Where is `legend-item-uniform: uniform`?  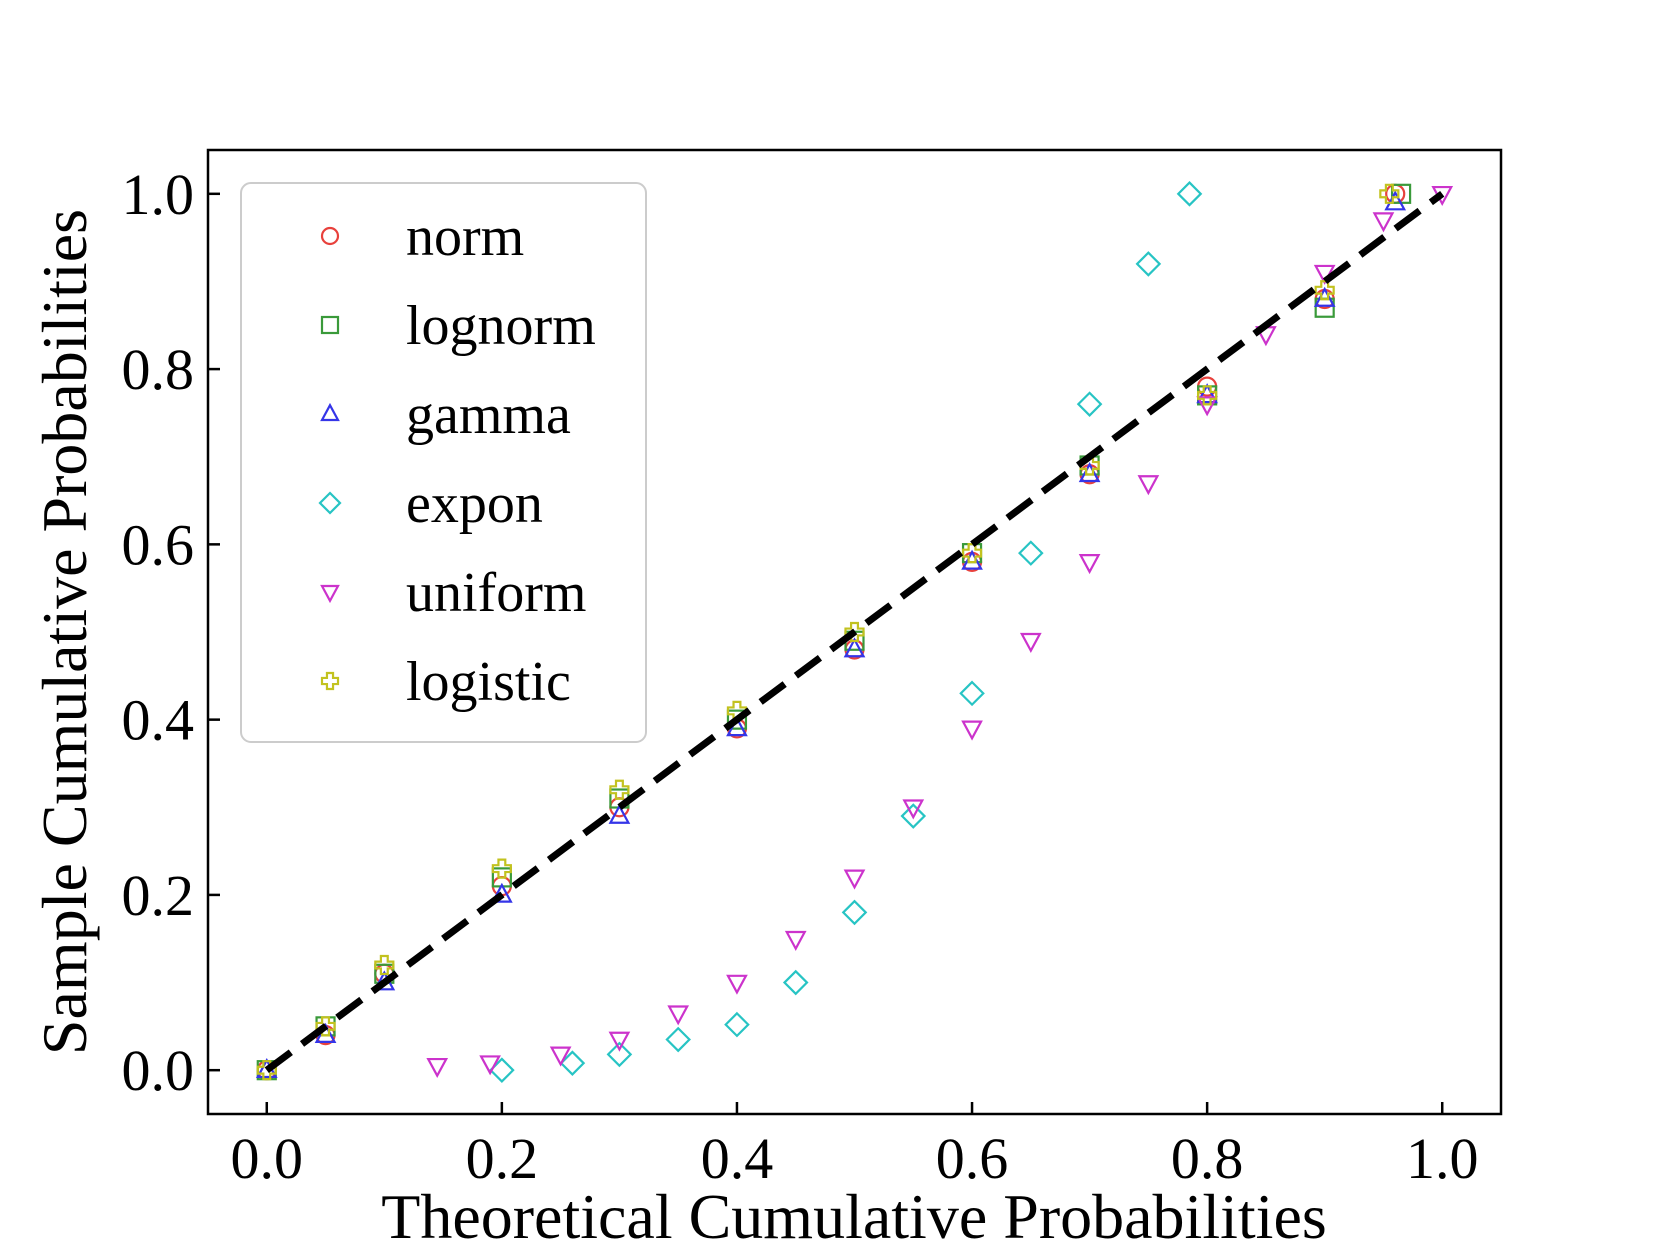 legend-item-uniform: uniform is located at coordinates (453, 593).